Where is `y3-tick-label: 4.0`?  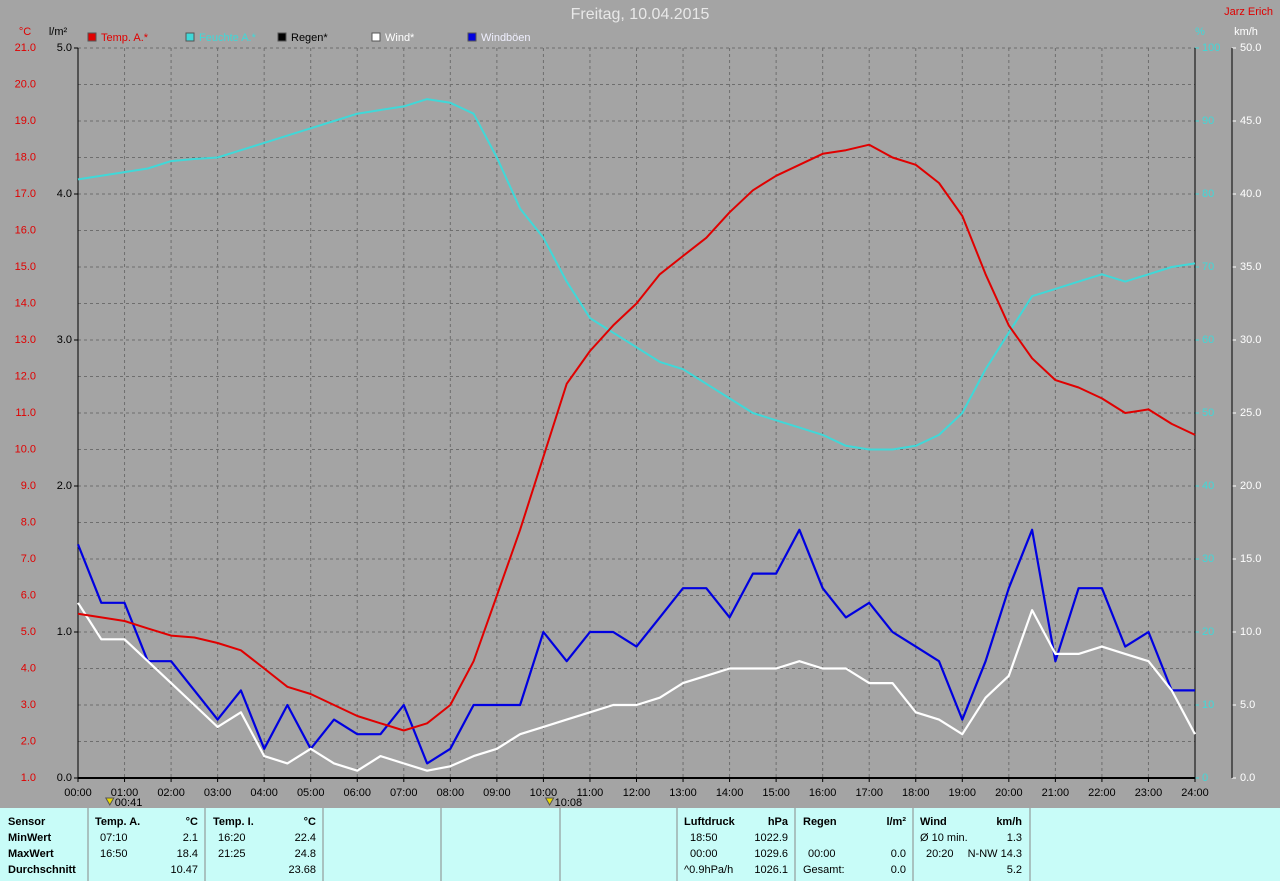 y3-tick-label: 4.0 is located at coordinates (64, 194).